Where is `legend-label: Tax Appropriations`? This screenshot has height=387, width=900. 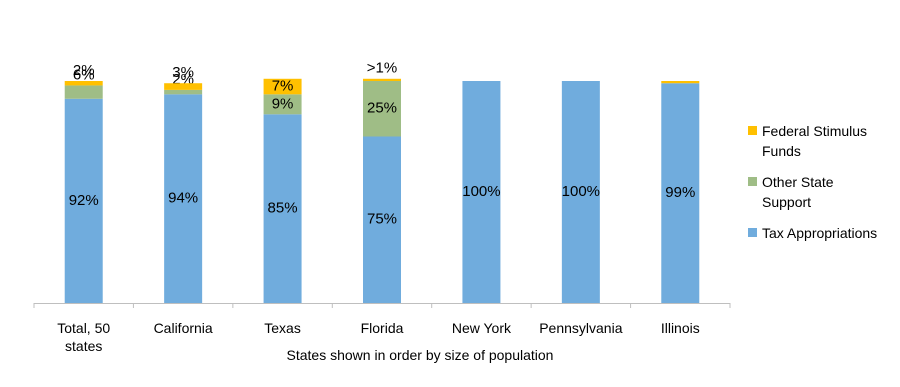
legend-label: Tax Appropriations is located at coordinates (820, 233).